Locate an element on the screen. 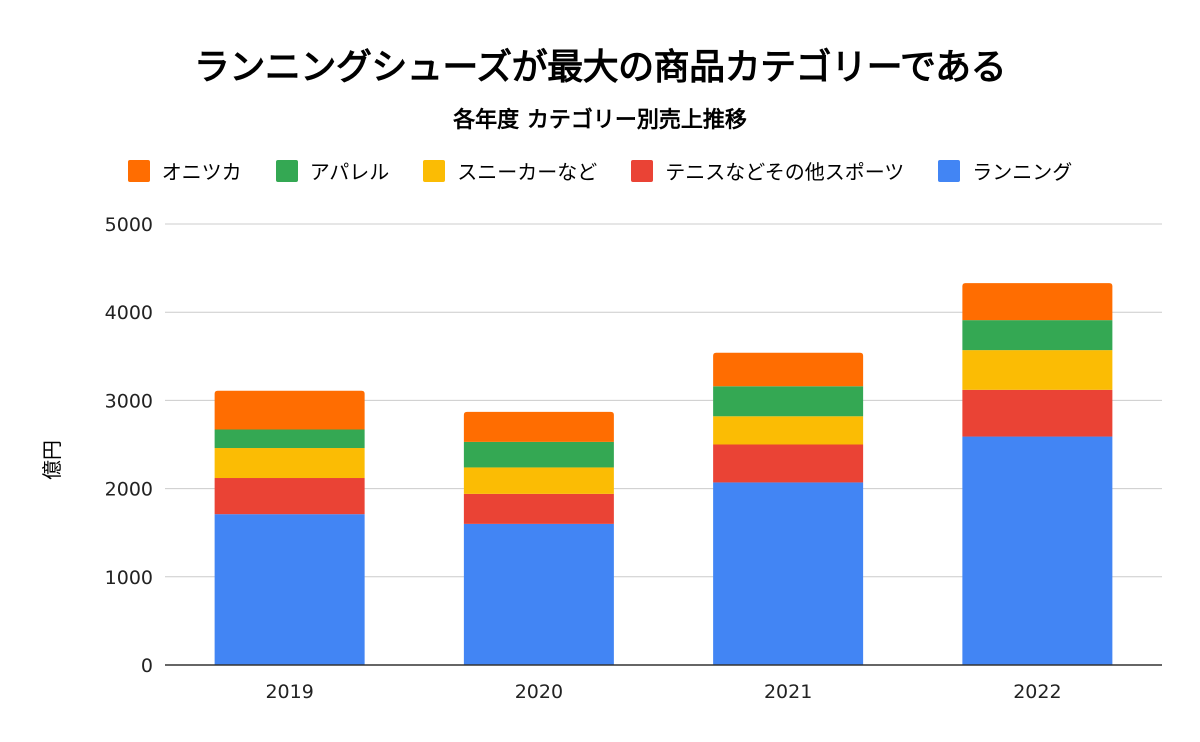 The width and height of the screenshot is (1200, 742). y-tick-label: 5000 is located at coordinates (129, 225).